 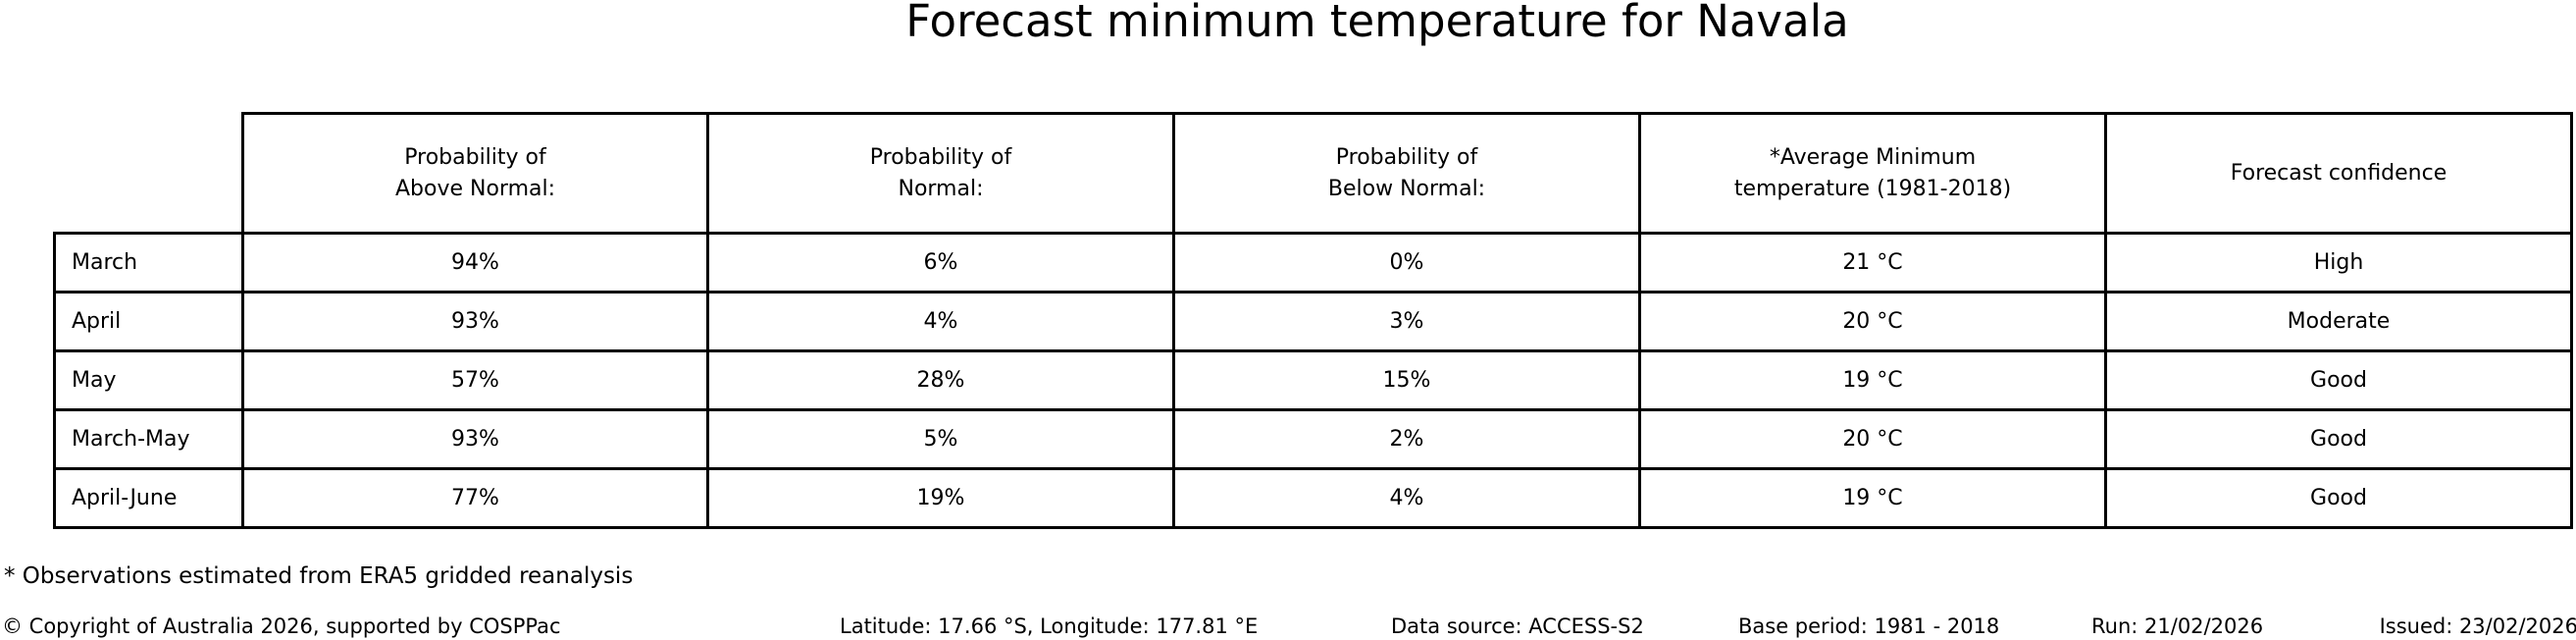 I want to click on table-cell-normal: 6%, so click(x=940, y=262).